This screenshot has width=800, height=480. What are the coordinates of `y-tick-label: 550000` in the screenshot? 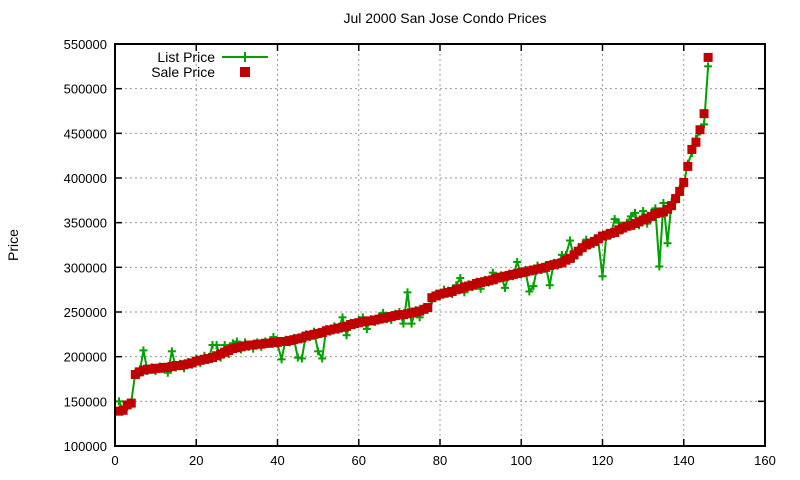 It's located at (85, 44).